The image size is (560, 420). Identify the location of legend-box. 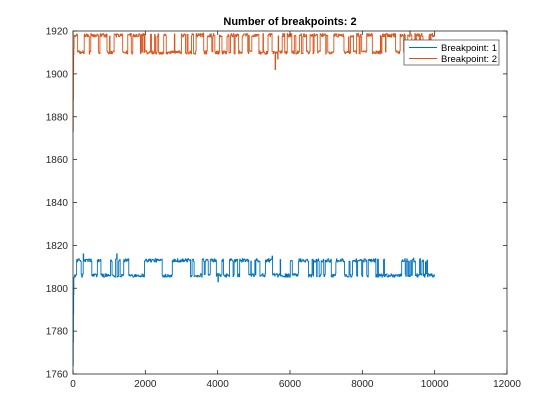
(451, 52).